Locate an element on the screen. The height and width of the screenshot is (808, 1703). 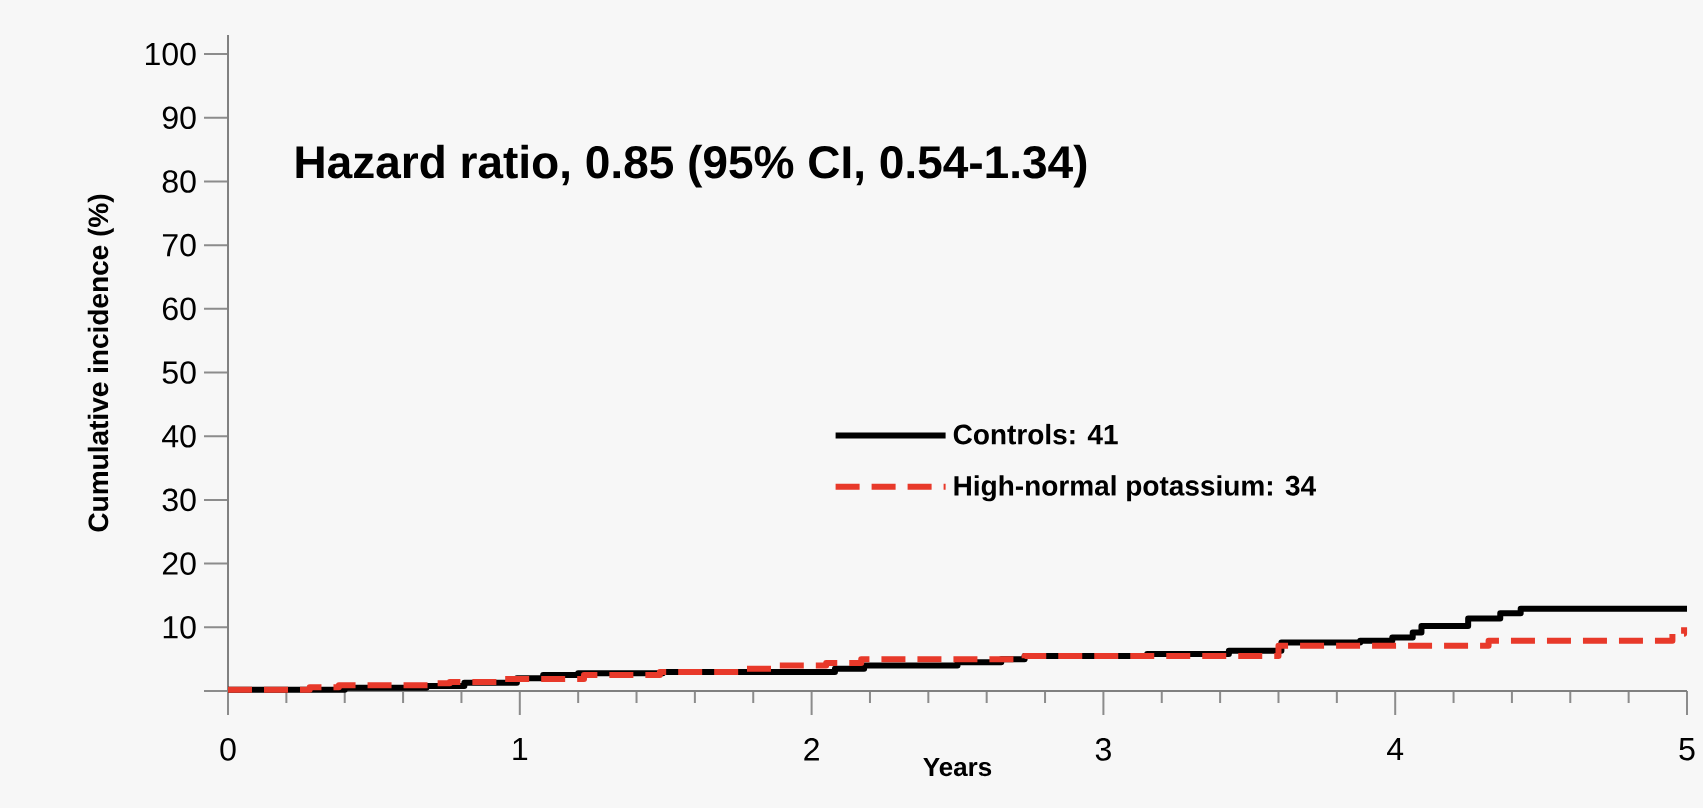
annotation: Hazard ratio, 0.85 (95% CI, 0.54-1.34) is located at coordinates (691, 166).